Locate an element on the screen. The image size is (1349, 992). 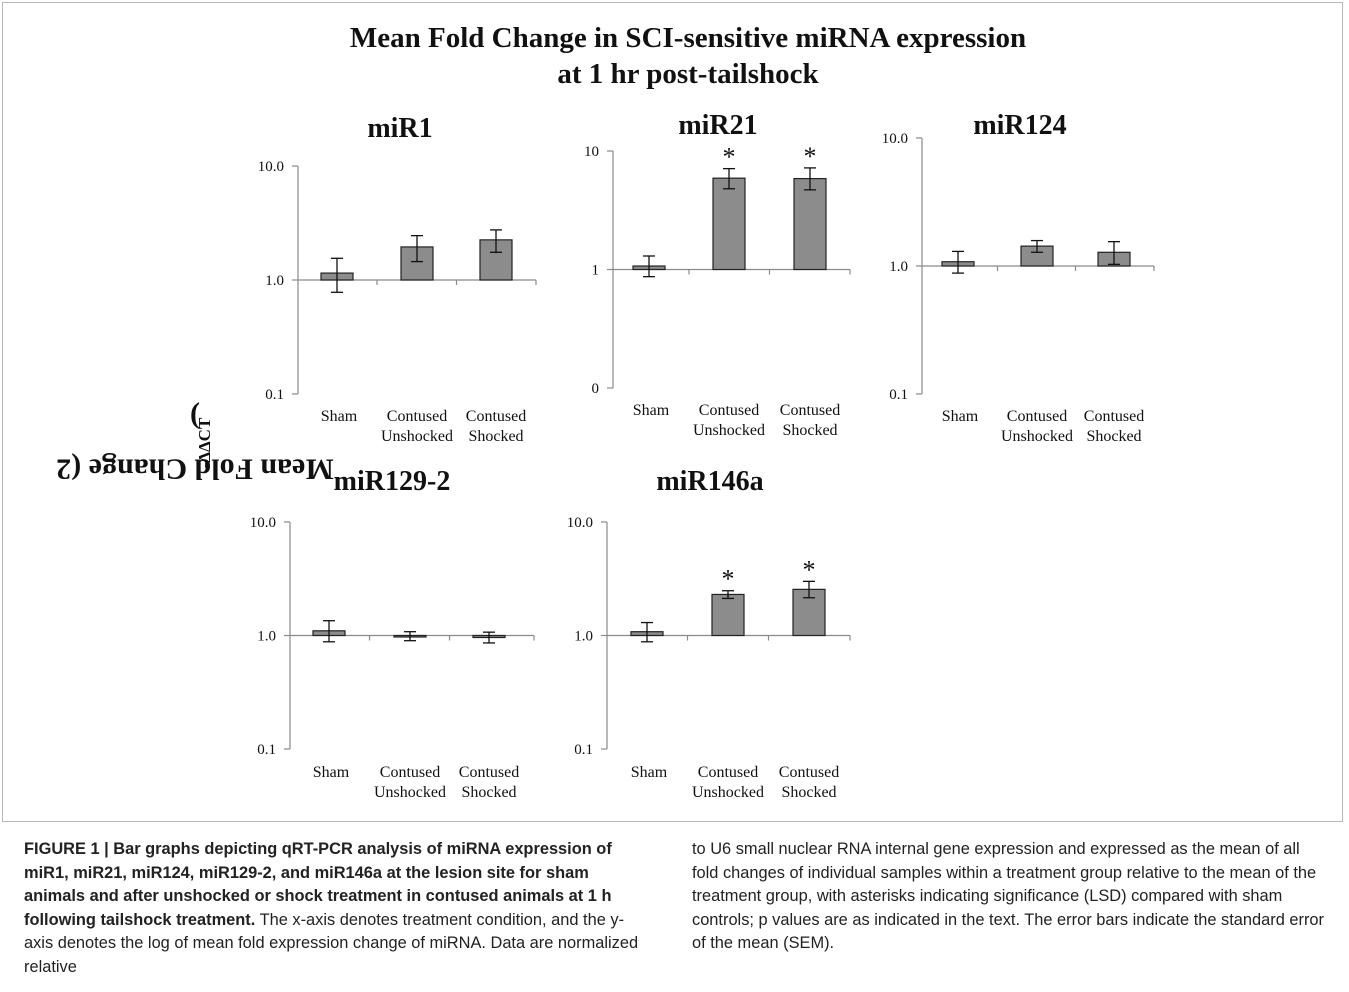
y-tick-label: 0 is located at coordinates (596, 389).